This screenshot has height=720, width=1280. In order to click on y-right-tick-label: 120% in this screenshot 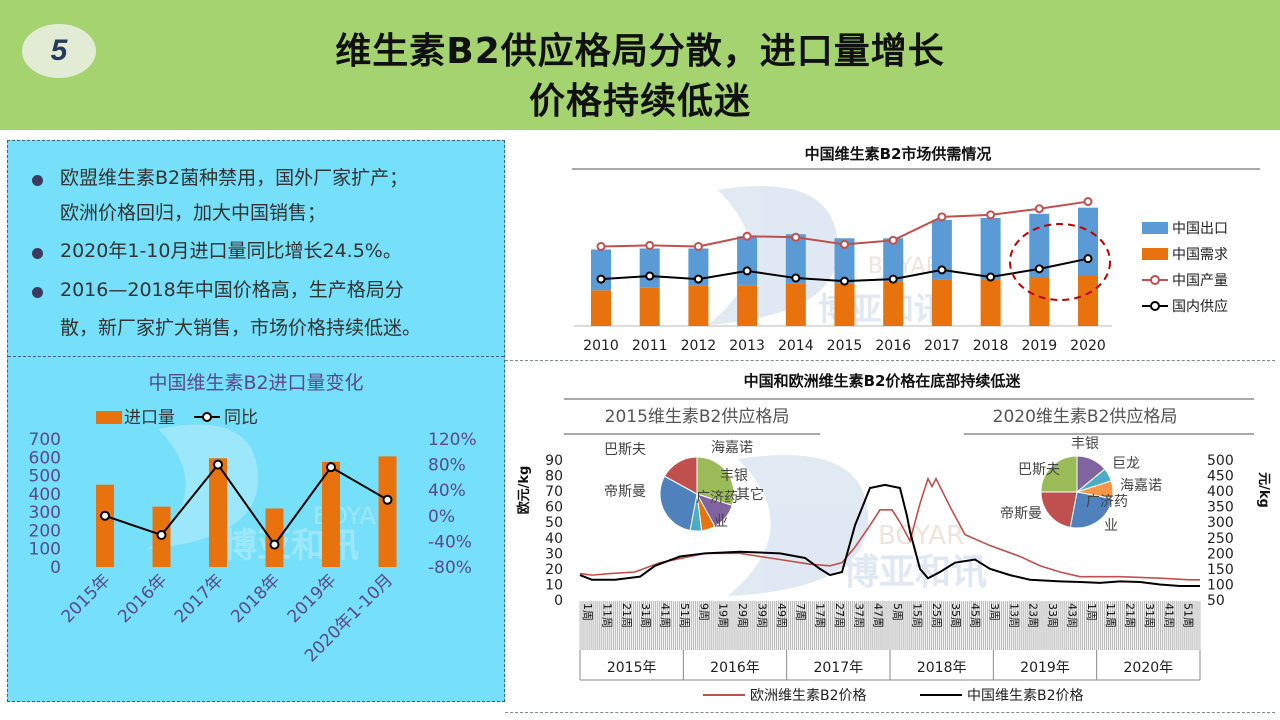, I will do `click(452, 440)`.